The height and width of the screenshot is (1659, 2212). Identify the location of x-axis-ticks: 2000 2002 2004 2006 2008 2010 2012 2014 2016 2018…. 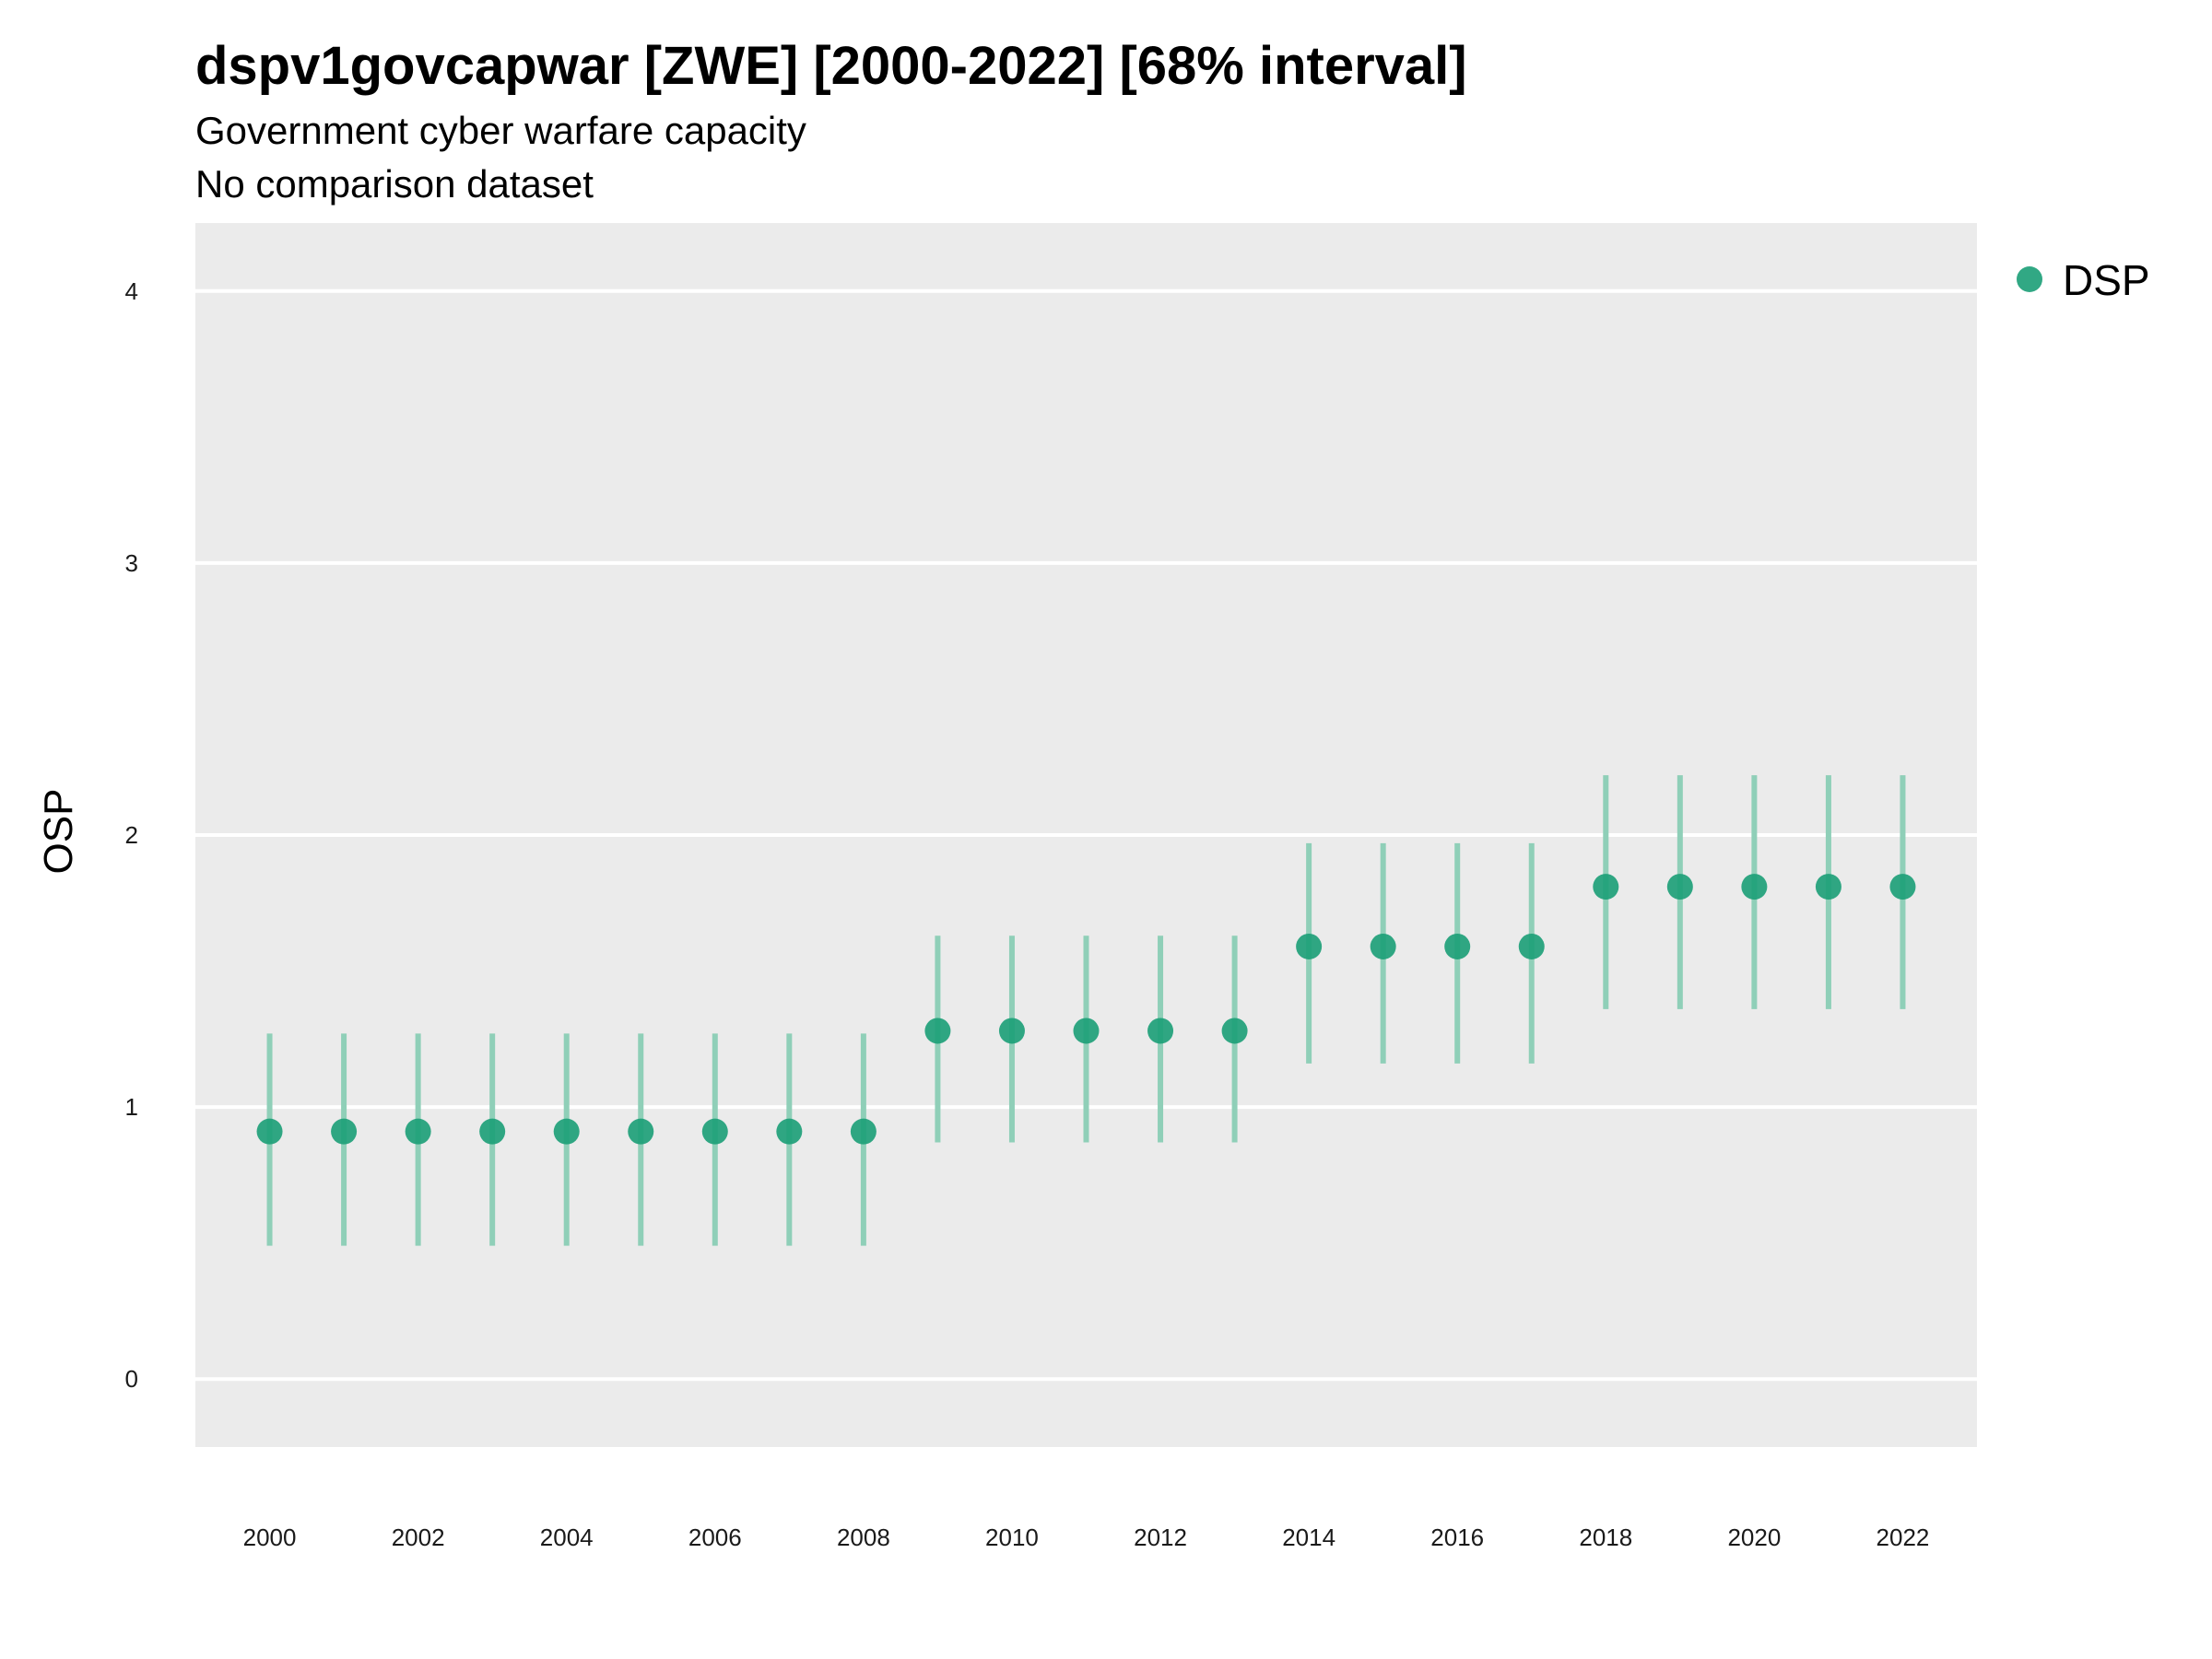
(1086, 1537).